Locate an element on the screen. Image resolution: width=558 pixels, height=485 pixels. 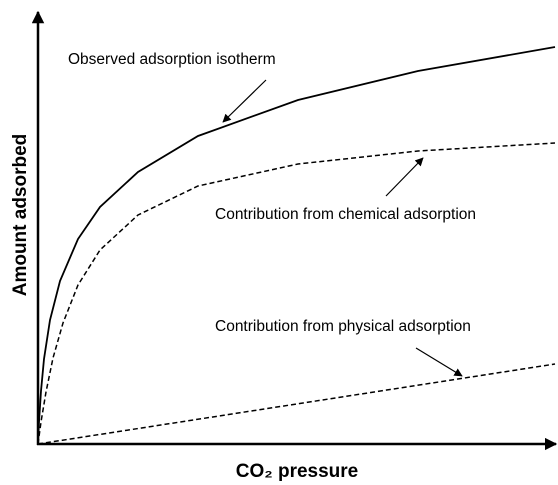
annotation: Contribution from chemical adsorption is located at coordinates (345, 214).